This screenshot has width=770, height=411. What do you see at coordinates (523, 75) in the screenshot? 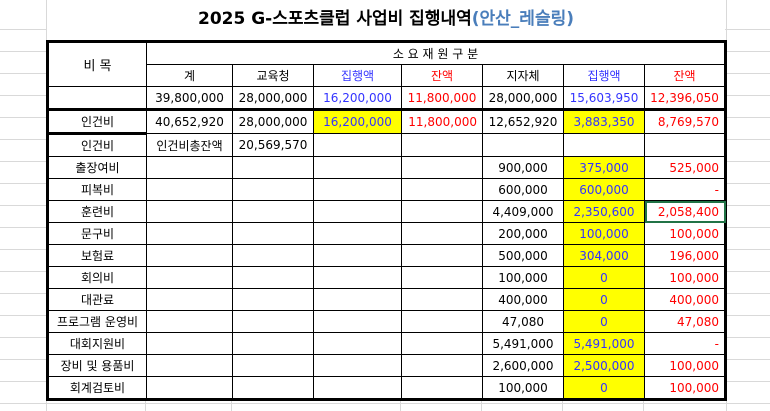
I see `header-local-gov: 지자체` at bounding box center [523, 75].